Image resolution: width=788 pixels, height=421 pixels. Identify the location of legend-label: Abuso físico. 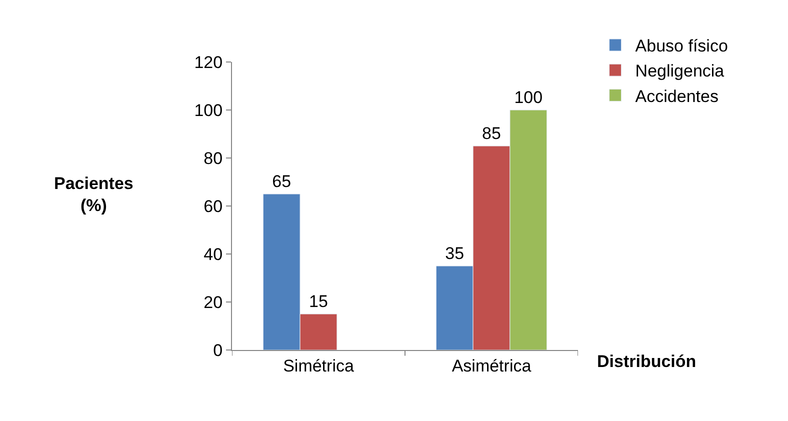
(681, 46).